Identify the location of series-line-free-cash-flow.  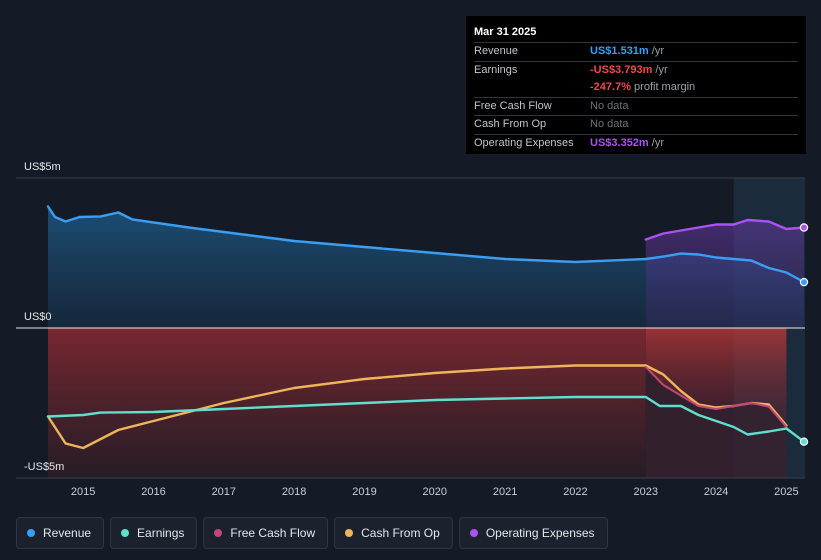
(716, 397).